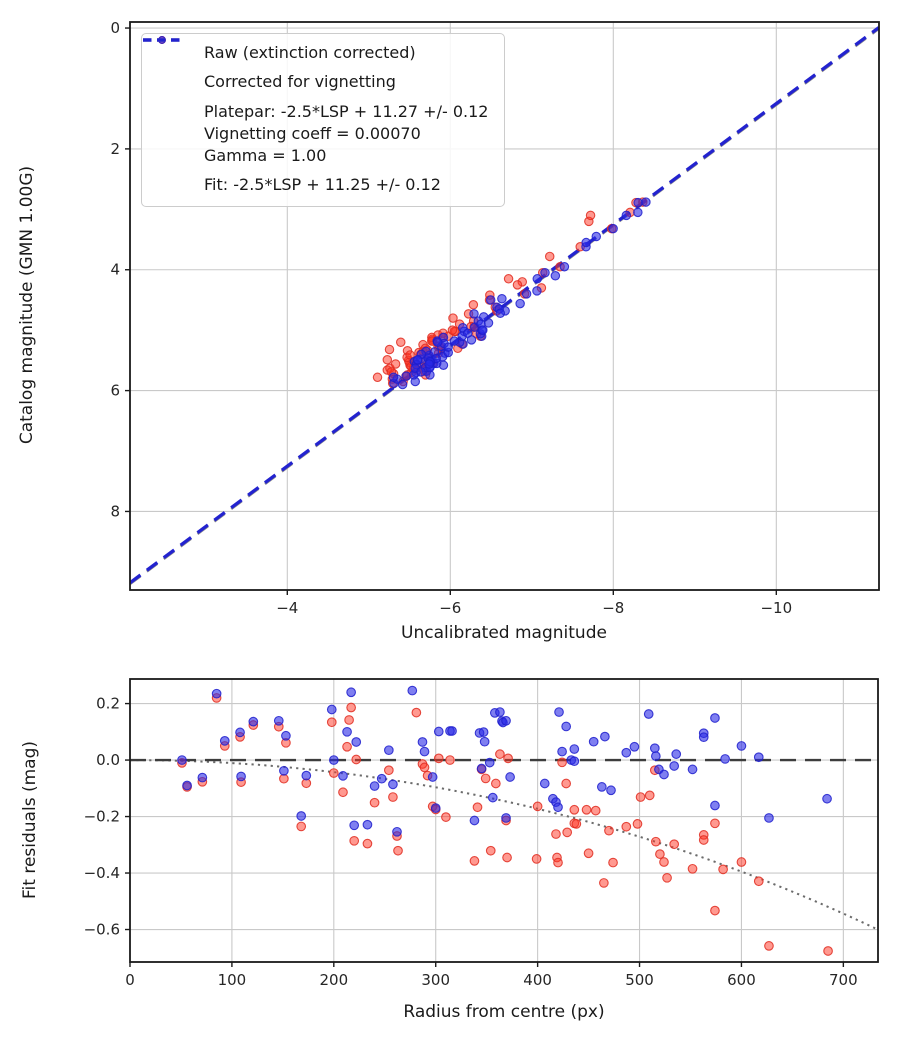 The height and width of the screenshot is (1050, 900). What do you see at coordinates (310, 52) in the screenshot?
I see `legend-label-raw: Raw (extinction corrected)` at bounding box center [310, 52].